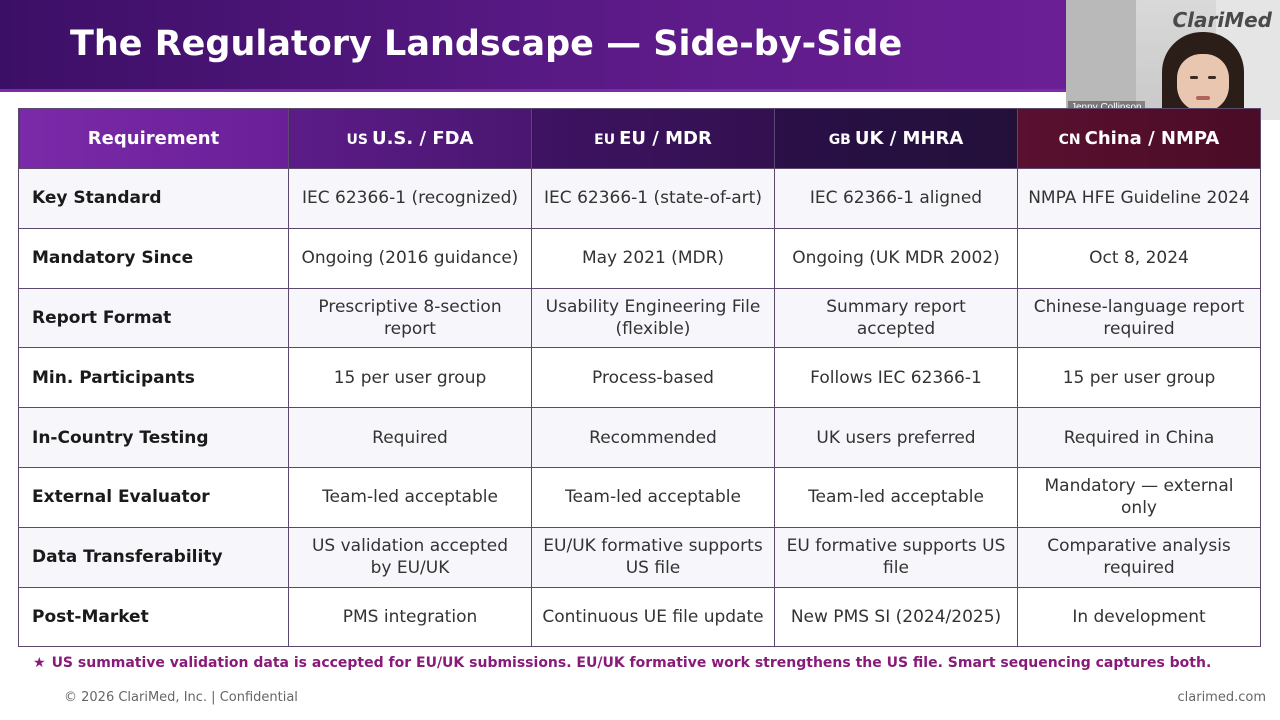 This screenshot has width=1280, height=720. What do you see at coordinates (1173, 60) in the screenshot?
I see `presenter-video: ClariMed Jenny Collinson` at bounding box center [1173, 60].